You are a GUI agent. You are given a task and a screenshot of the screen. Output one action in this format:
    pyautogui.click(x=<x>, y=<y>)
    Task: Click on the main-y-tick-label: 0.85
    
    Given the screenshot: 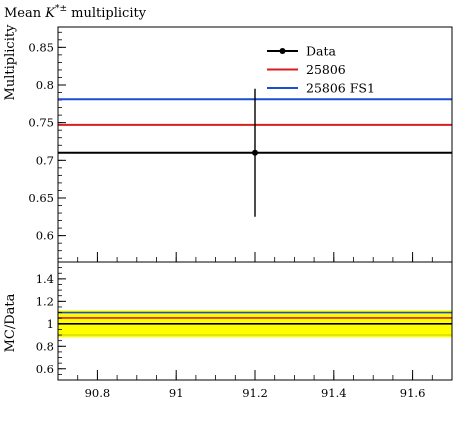 What is the action you would take?
    pyautogui.click(x=41, y=47)
    